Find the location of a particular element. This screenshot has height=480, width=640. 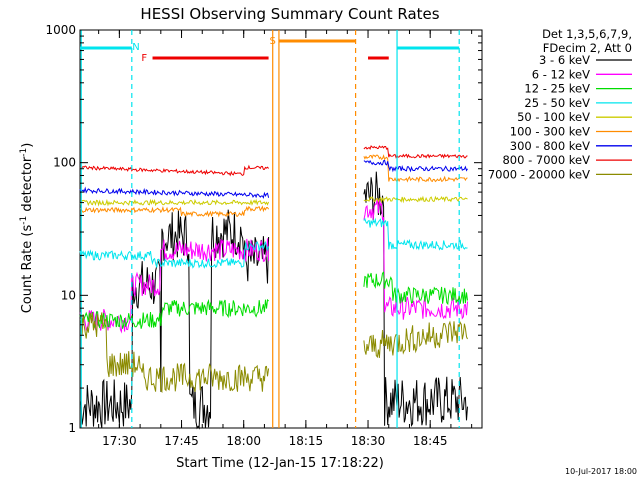

series-line-7-seg0 is located at coordinates (174, 170).